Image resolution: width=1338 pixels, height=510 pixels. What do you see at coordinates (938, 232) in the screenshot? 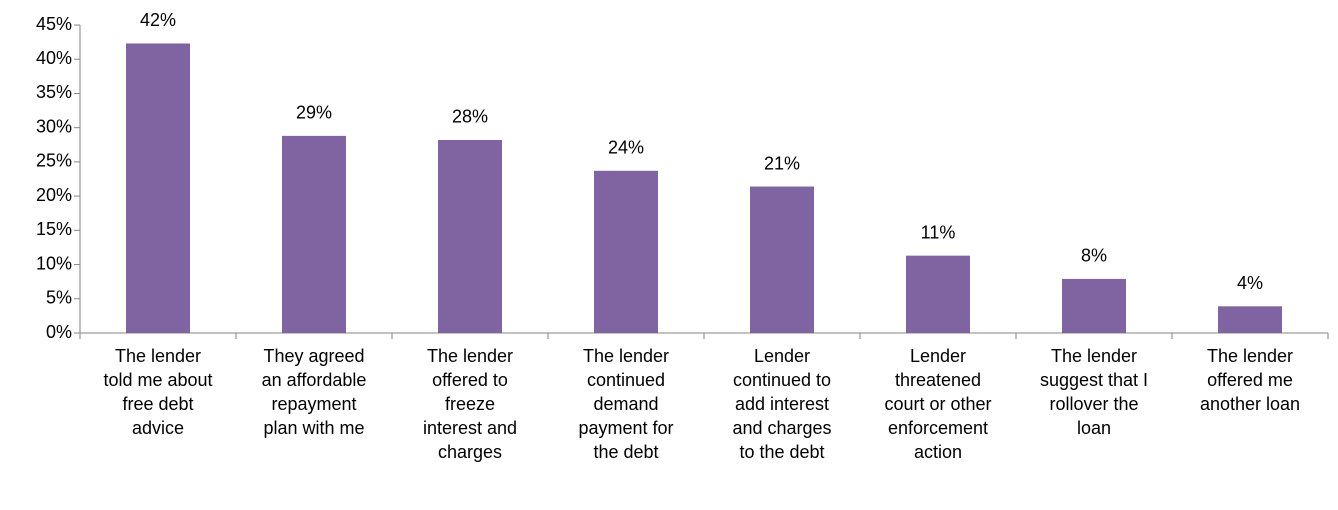
I see `data-label: 11%` at bounding box center [938, 232].